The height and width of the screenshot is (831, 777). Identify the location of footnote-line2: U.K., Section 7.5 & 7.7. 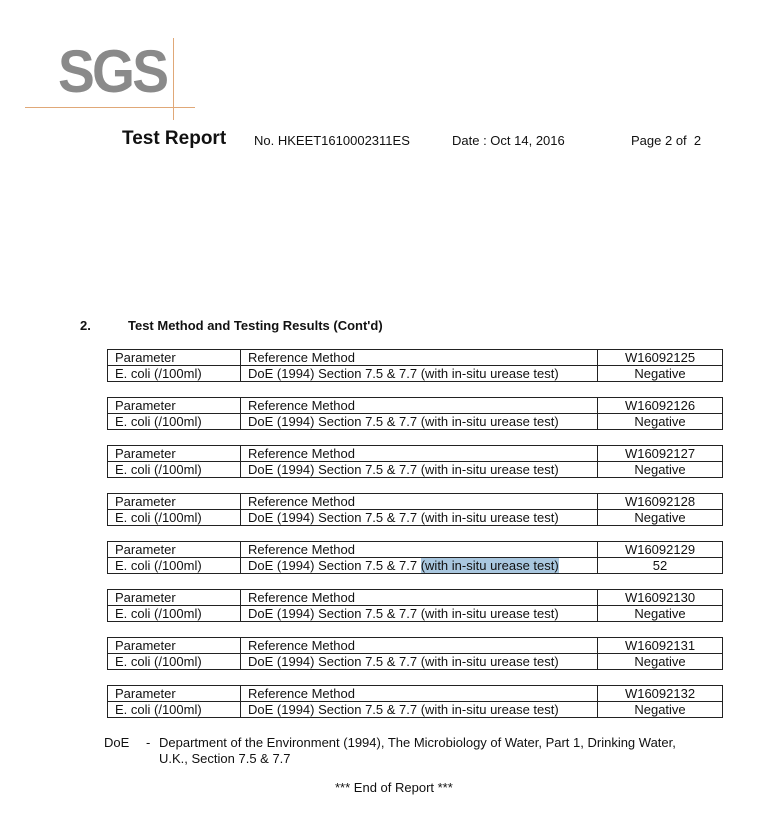
(225, 758).